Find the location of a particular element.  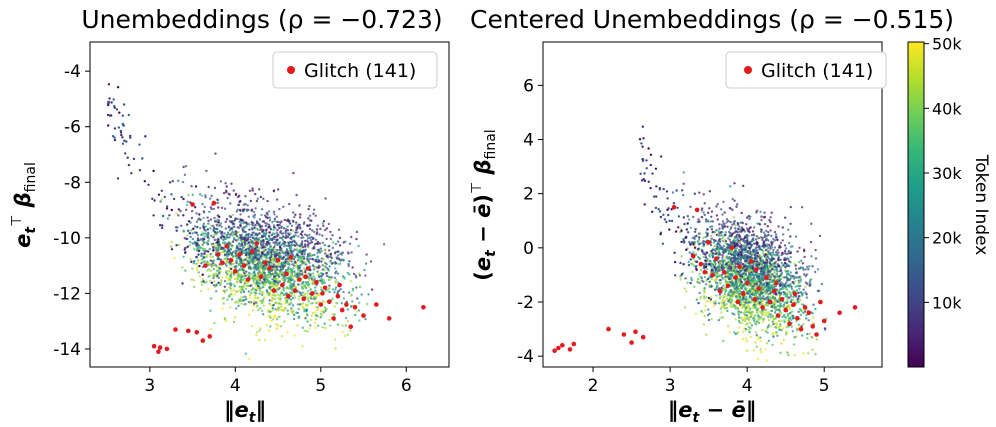

left-y-ticks: -14-12-10-8-6-4 is located at coordinates (71, 211).